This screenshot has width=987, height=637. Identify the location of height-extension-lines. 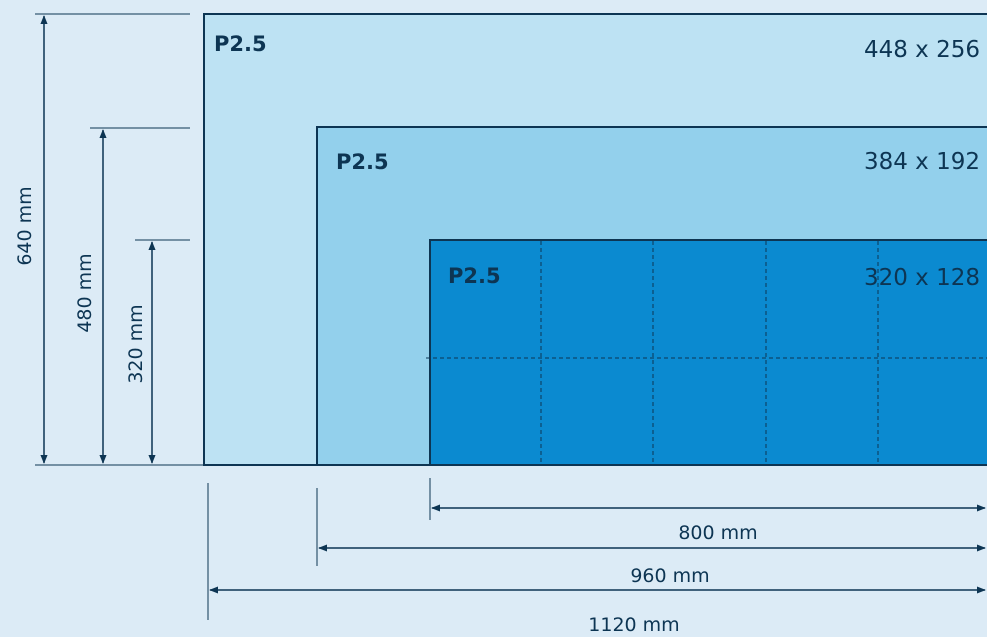
(119, 239).